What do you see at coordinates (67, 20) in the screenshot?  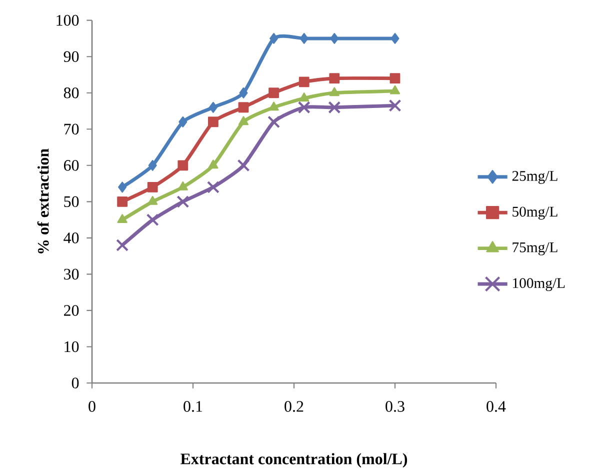 I see `y-tick-label: 100` at bounding box center [67, 20].